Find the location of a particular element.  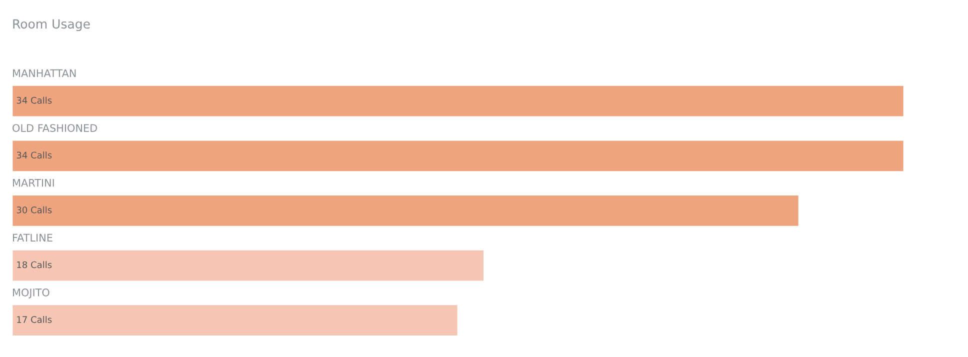

y-tick-label: MARTINI is located at coordinates (33, 183).